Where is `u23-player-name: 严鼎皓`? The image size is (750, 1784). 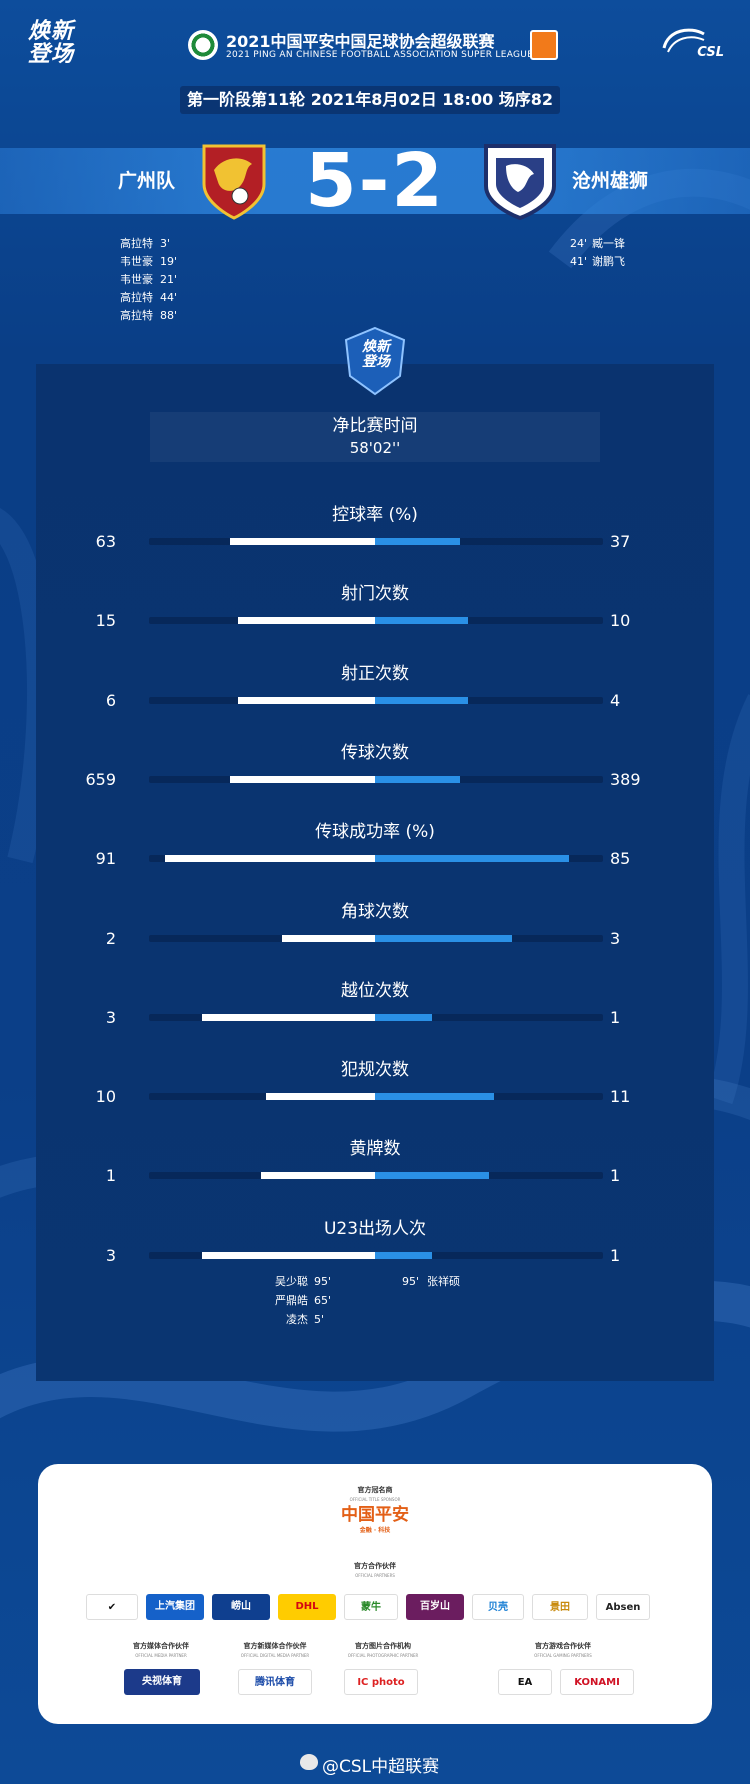 u23-player-name: 严鼎皓 is located at coordinates (291, 1300).